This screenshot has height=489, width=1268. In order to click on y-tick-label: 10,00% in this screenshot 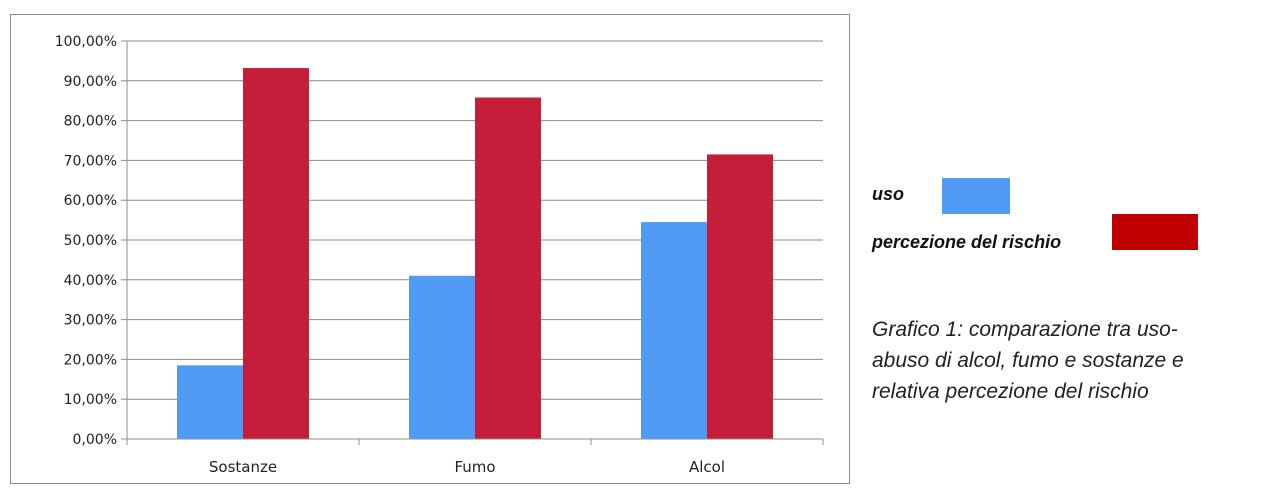, I will do `click(90, 400)`.